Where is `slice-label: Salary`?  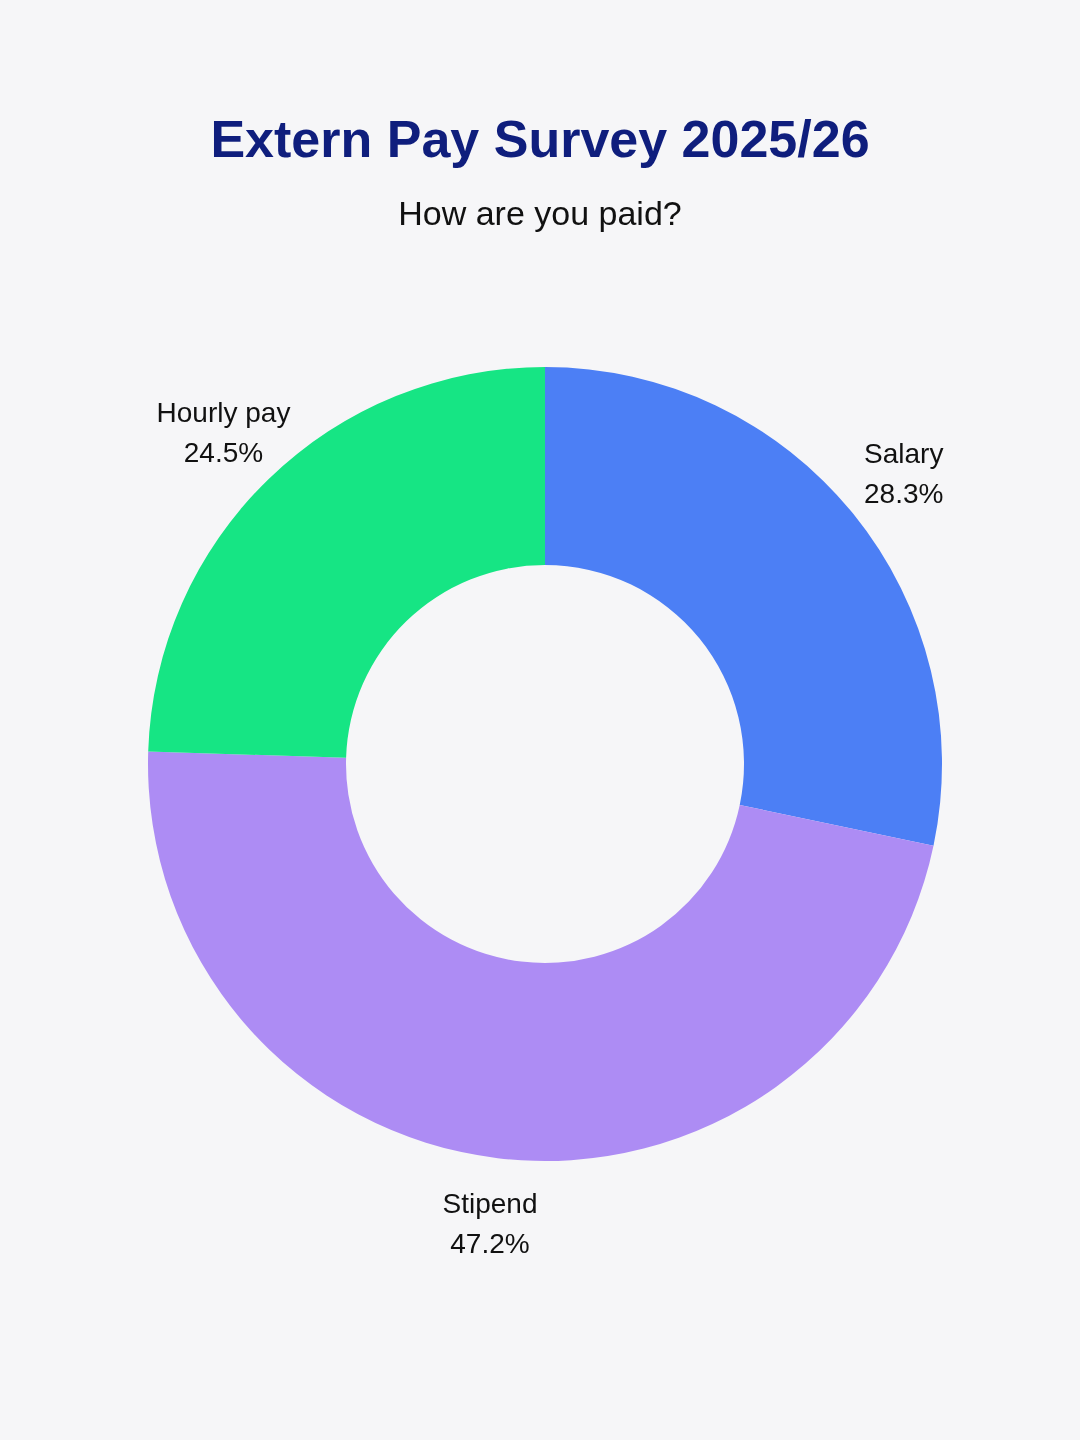 slice-label: Salary is located at coordinates (904, 453).